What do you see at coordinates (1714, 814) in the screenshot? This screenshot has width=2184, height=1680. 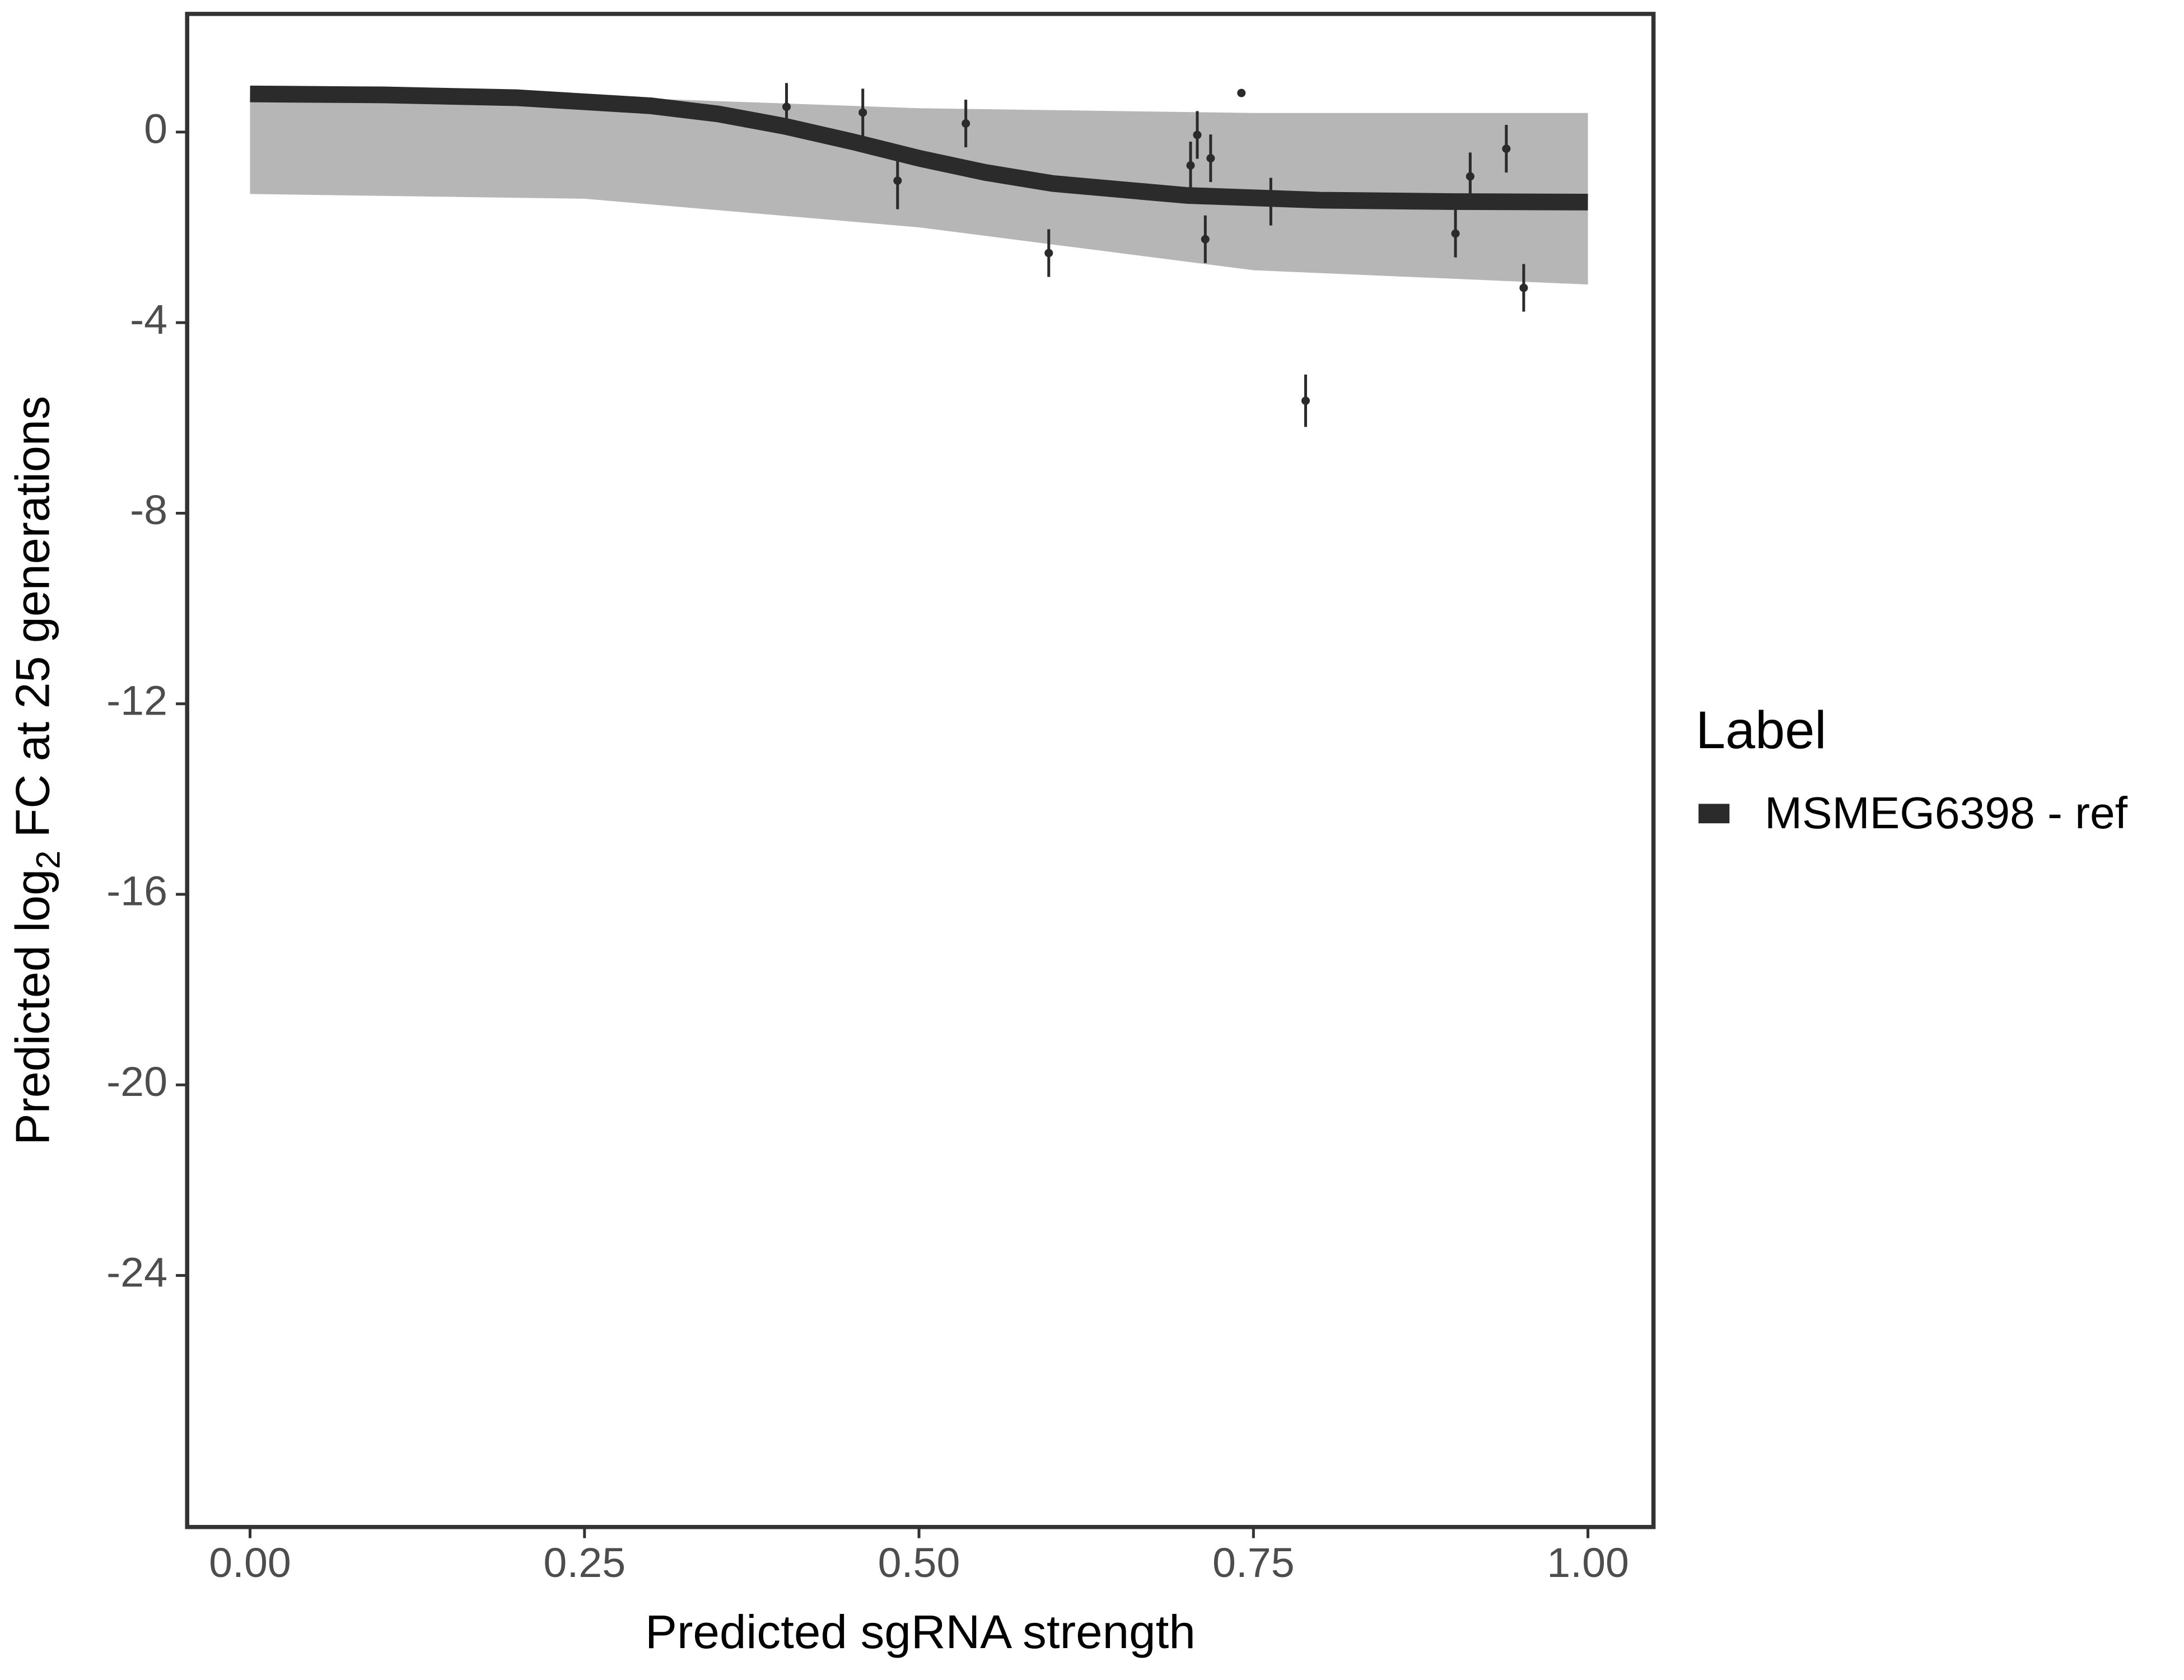 I see `legend-key` at bounding box center [1714, 814].